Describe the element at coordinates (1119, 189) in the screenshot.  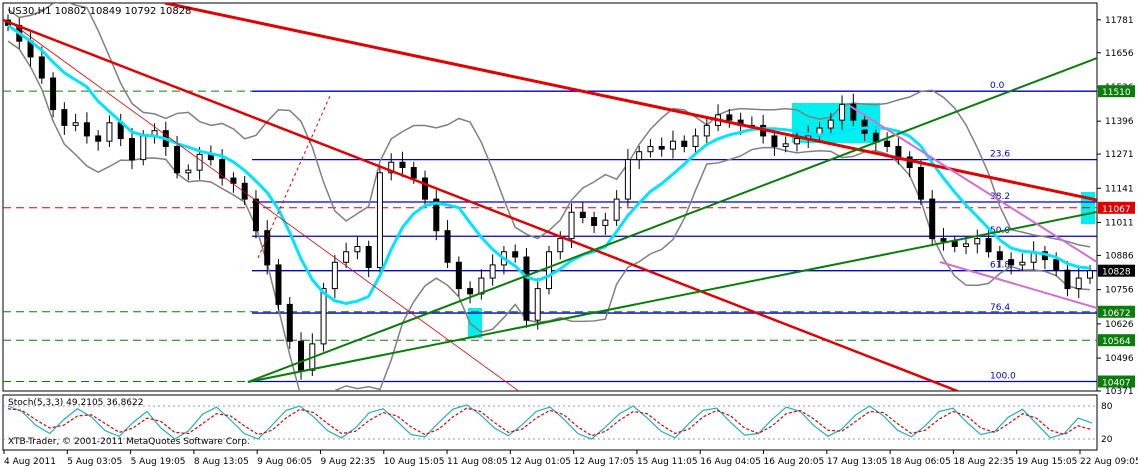
I see `price-tick-label: 11141` at that location.